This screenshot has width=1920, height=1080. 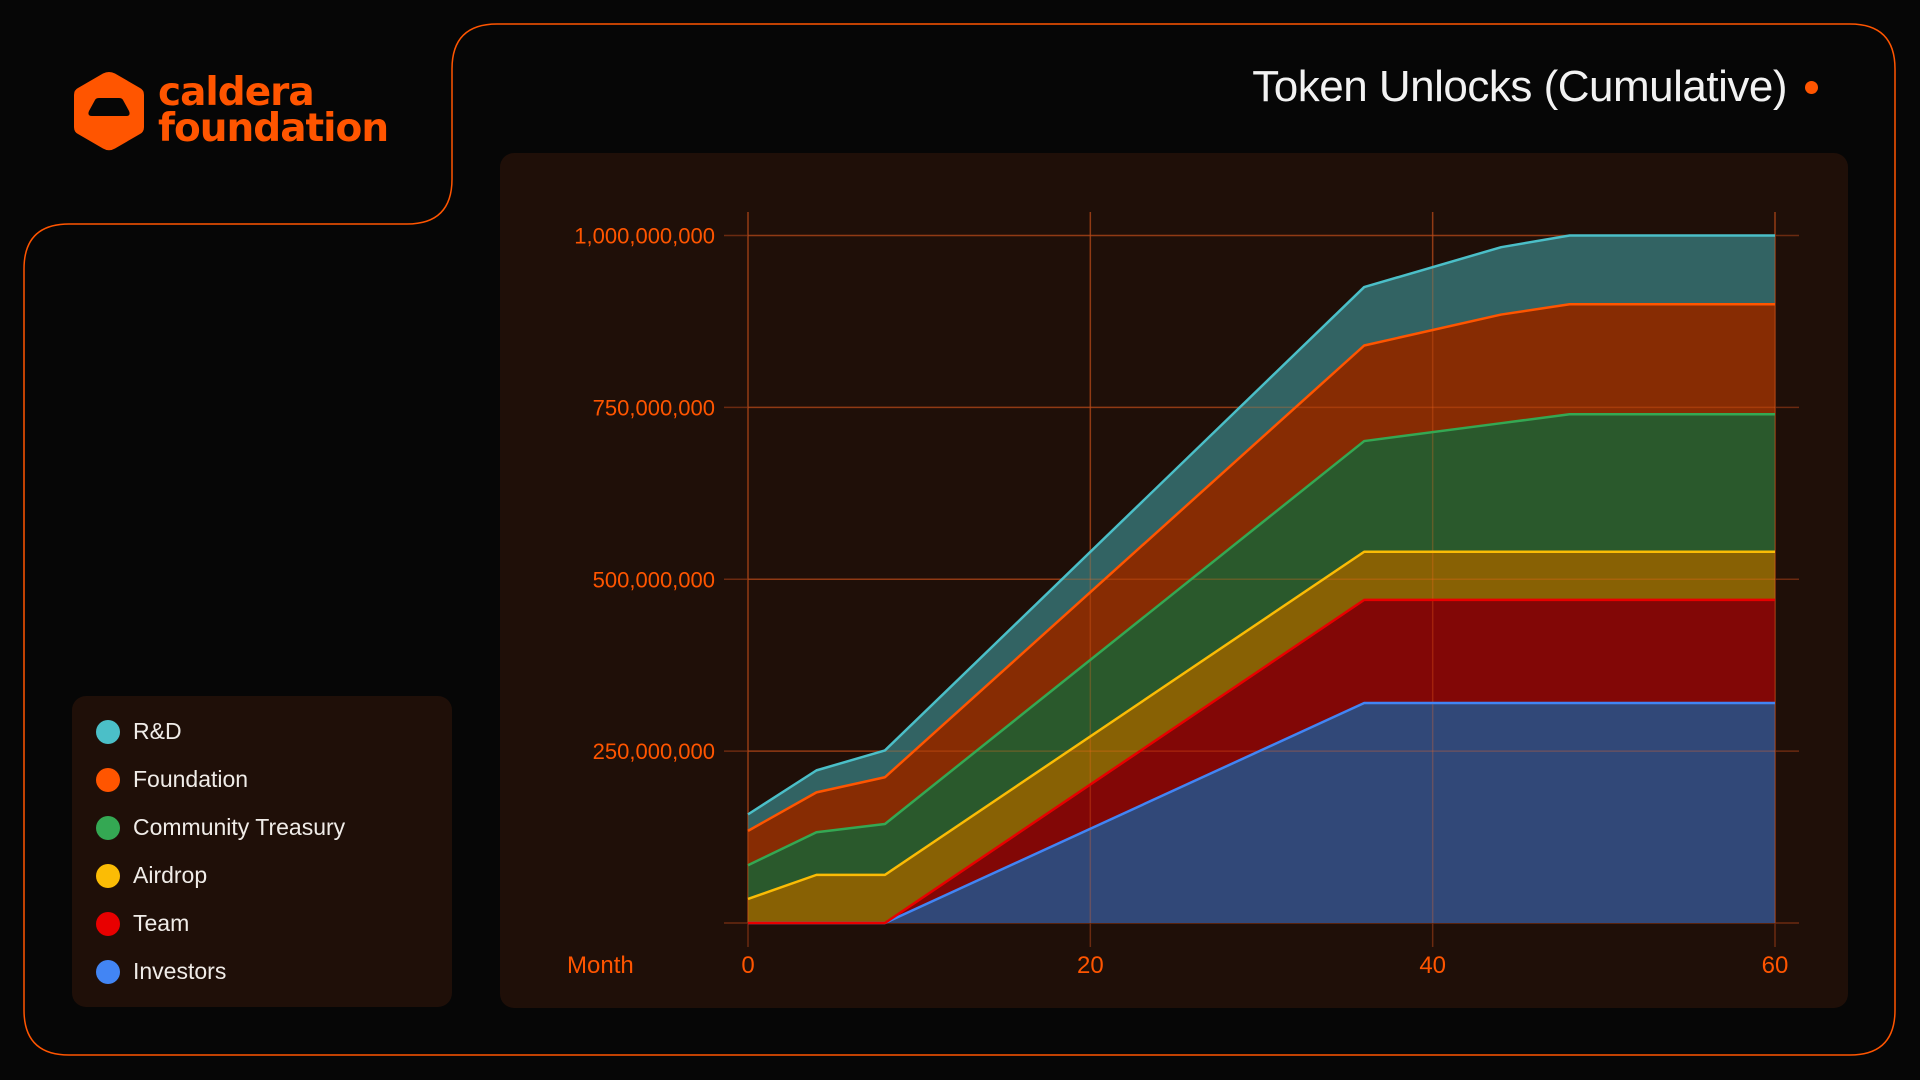 What do you see at coordinates (236, 92) in the screenshot?
I see `brand-line-1: caldera` at bounding box center [236, 92].